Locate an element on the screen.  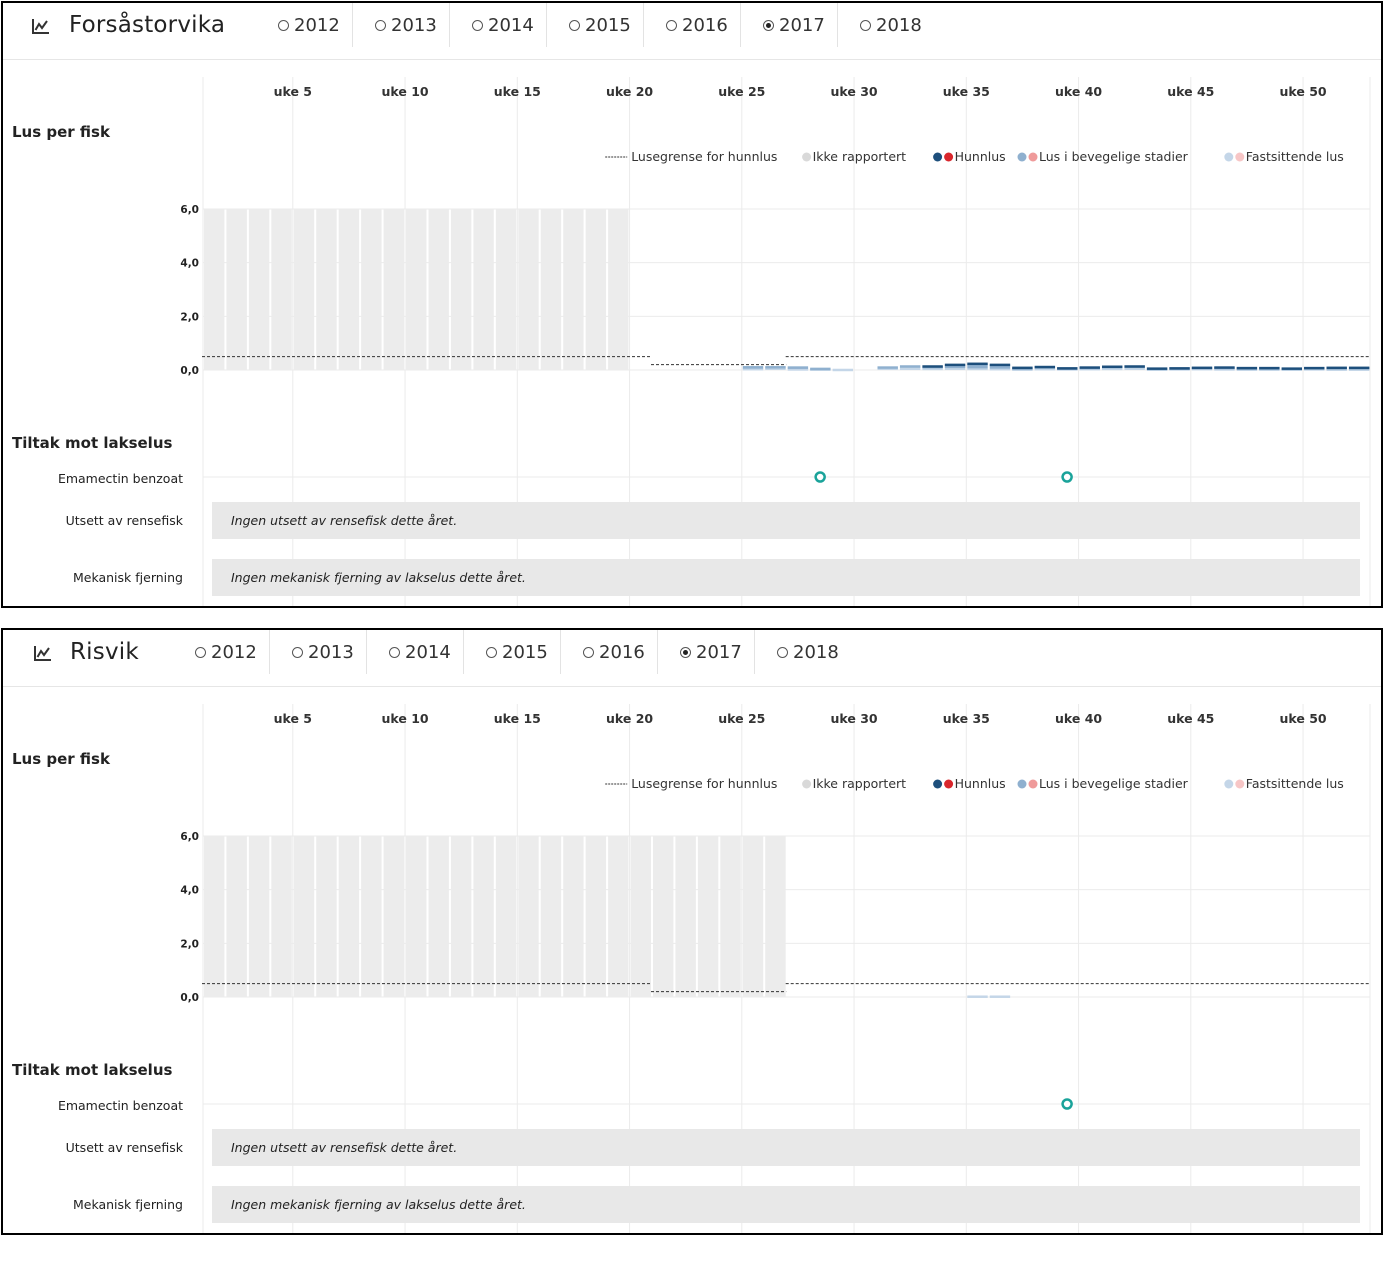
measure-label-mechanical: Mekanisk fjerning is located at coordinates (128, 577).